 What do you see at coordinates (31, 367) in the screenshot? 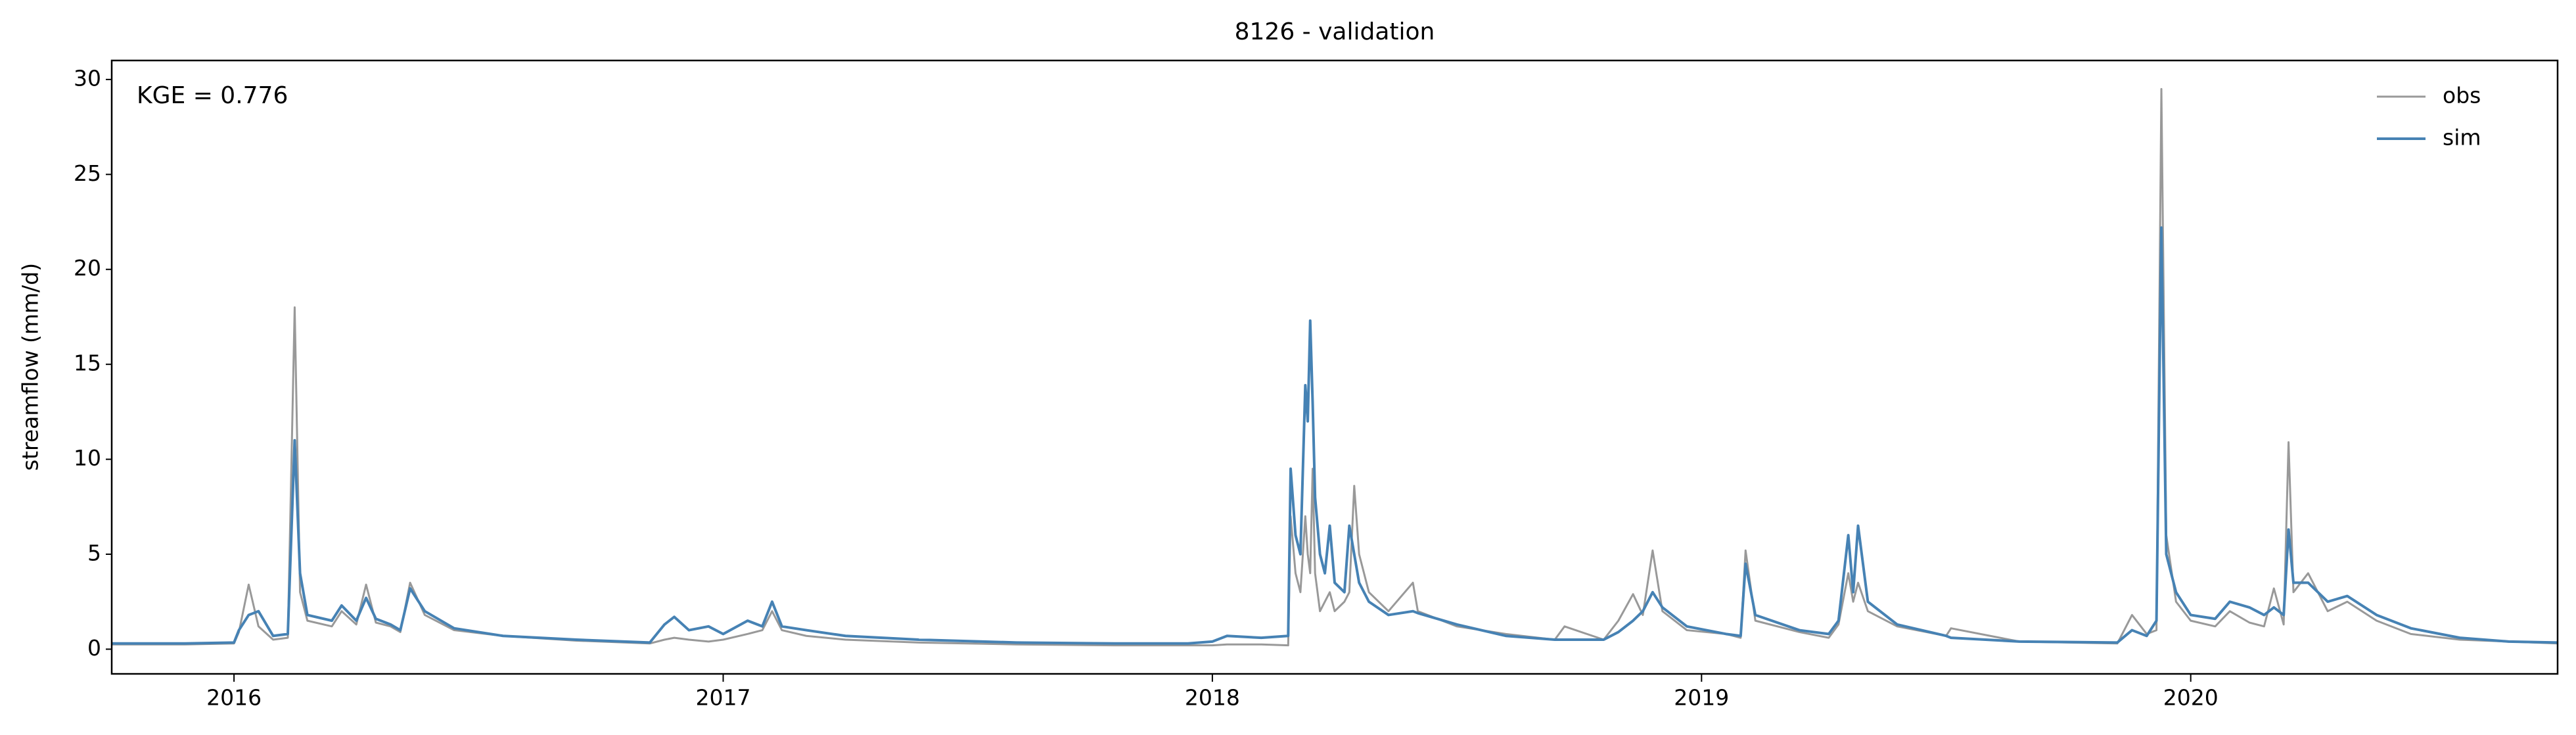
I see `y-axis-label: streamflow (mm/d)` at bounding box center [31, 367].